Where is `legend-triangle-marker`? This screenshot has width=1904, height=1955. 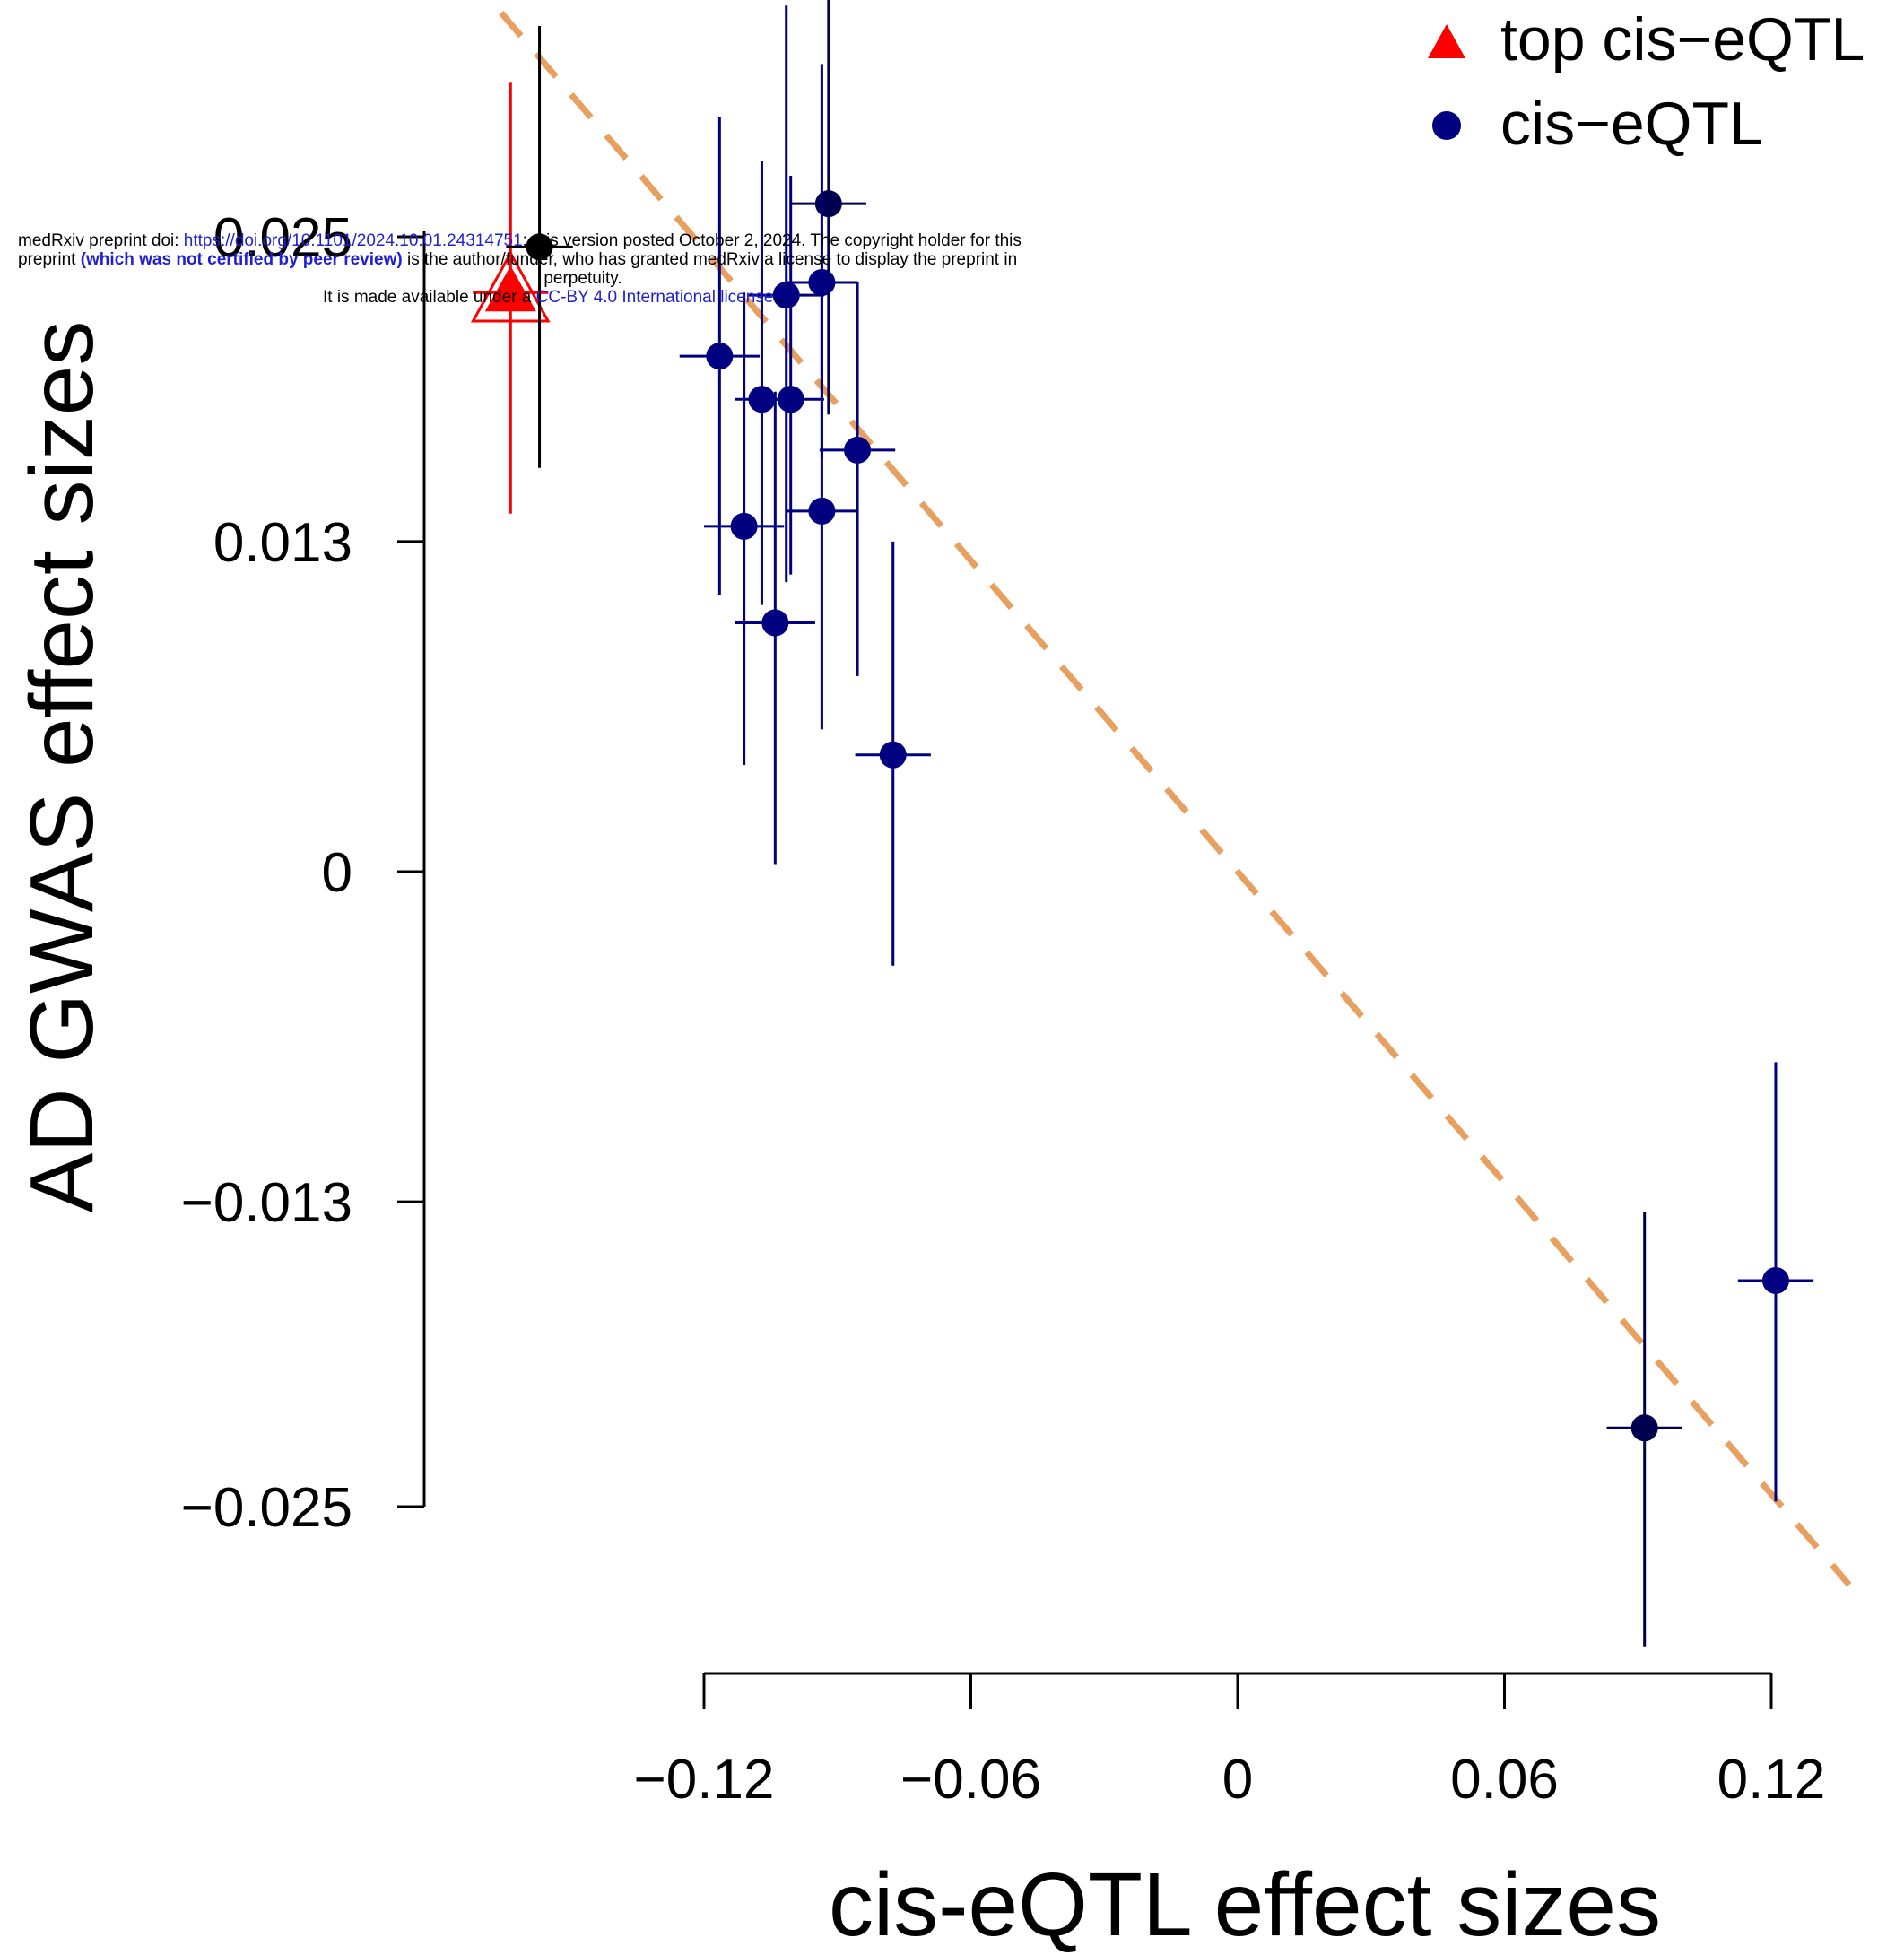
legend-triangle-marker is located at coordinates (1446, 41).